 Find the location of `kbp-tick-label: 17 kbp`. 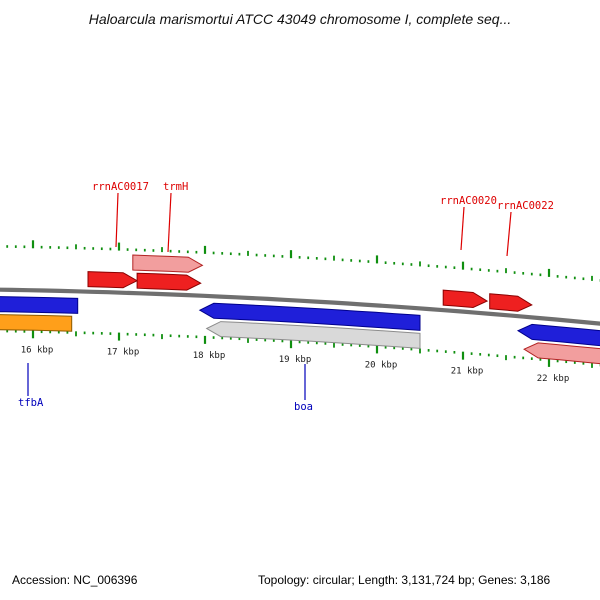

kbp-tick-label: 17 kbp is located at coordinates (123, 353).